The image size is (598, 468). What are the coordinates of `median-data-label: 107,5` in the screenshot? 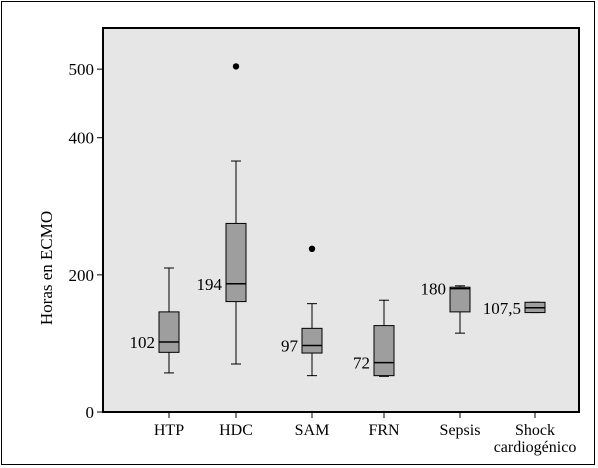 It's located at (502, 308).